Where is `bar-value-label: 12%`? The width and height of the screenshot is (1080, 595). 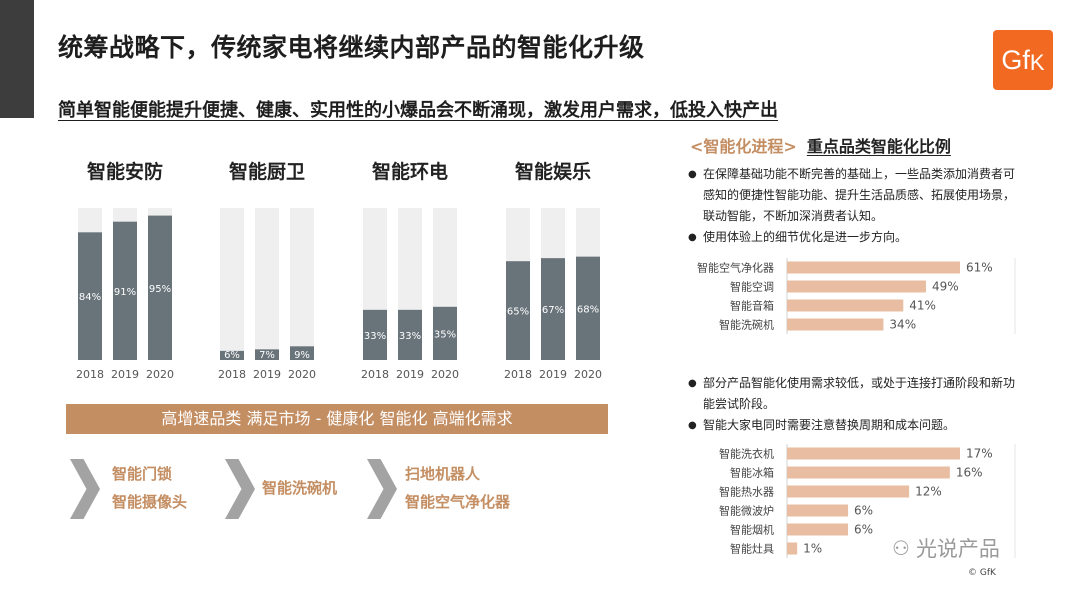
bar-value-label: 12% is located at coordinates (928, 492).